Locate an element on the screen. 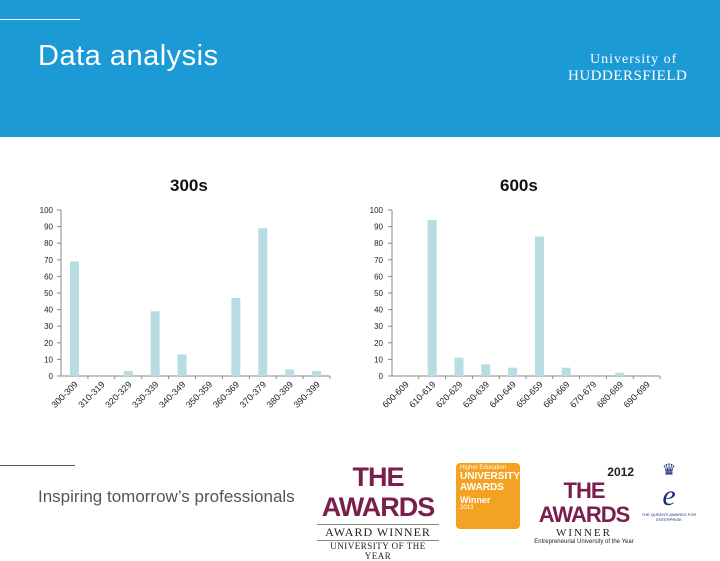 This screenshot has height=561, width=720. y-tick-label-600s: 40 is located at coordinates (378, 310).